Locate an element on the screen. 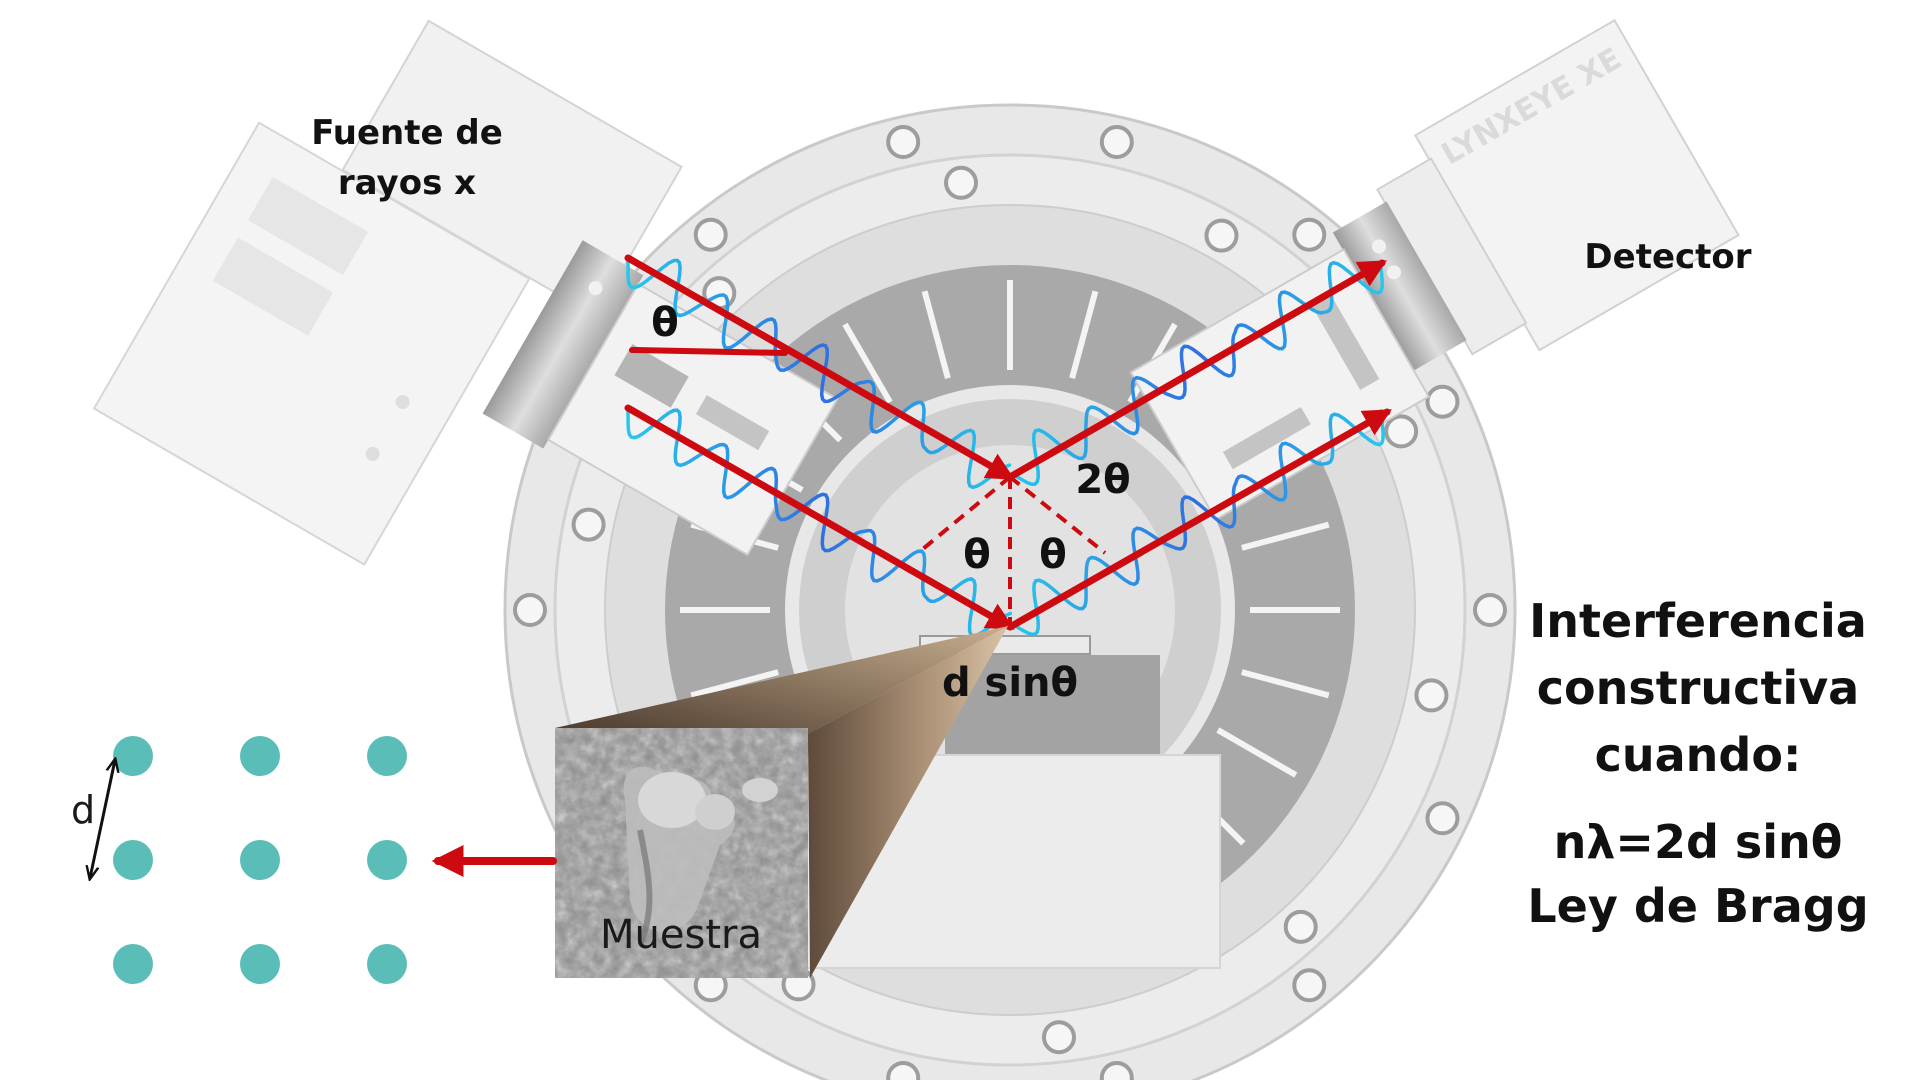 This screenshot has height=1080, width=1920. xray-waves is located at coordinates (1005, 448).